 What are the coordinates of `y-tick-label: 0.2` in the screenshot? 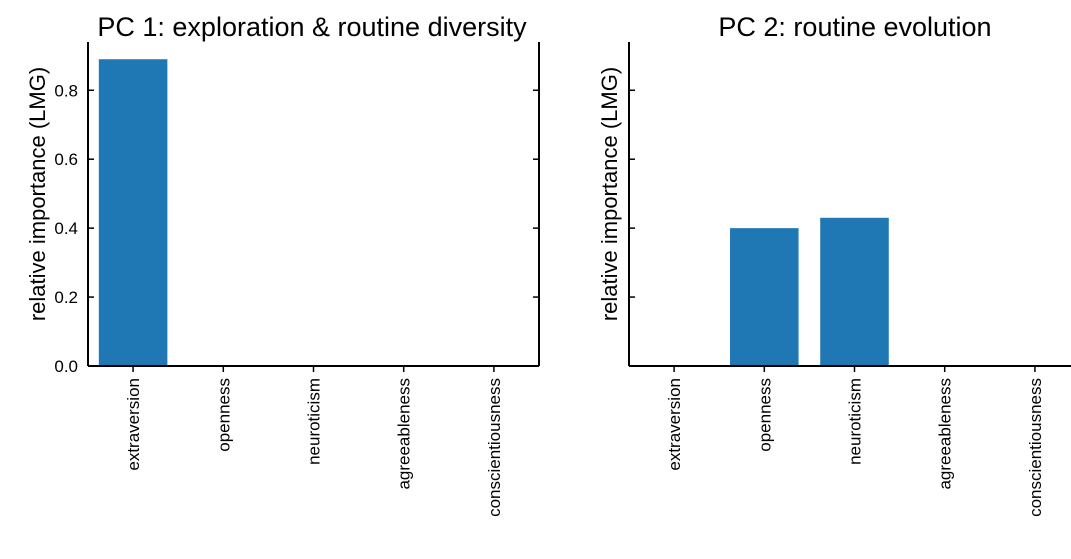 It's located at (66, 297).